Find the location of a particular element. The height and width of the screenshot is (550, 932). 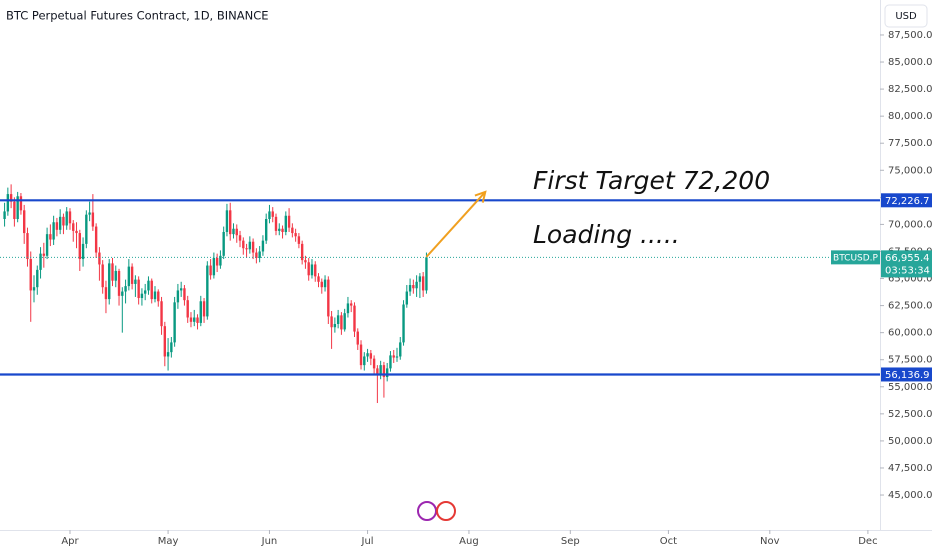

x-tick-label: Sep is located at coordinates (570, 541).